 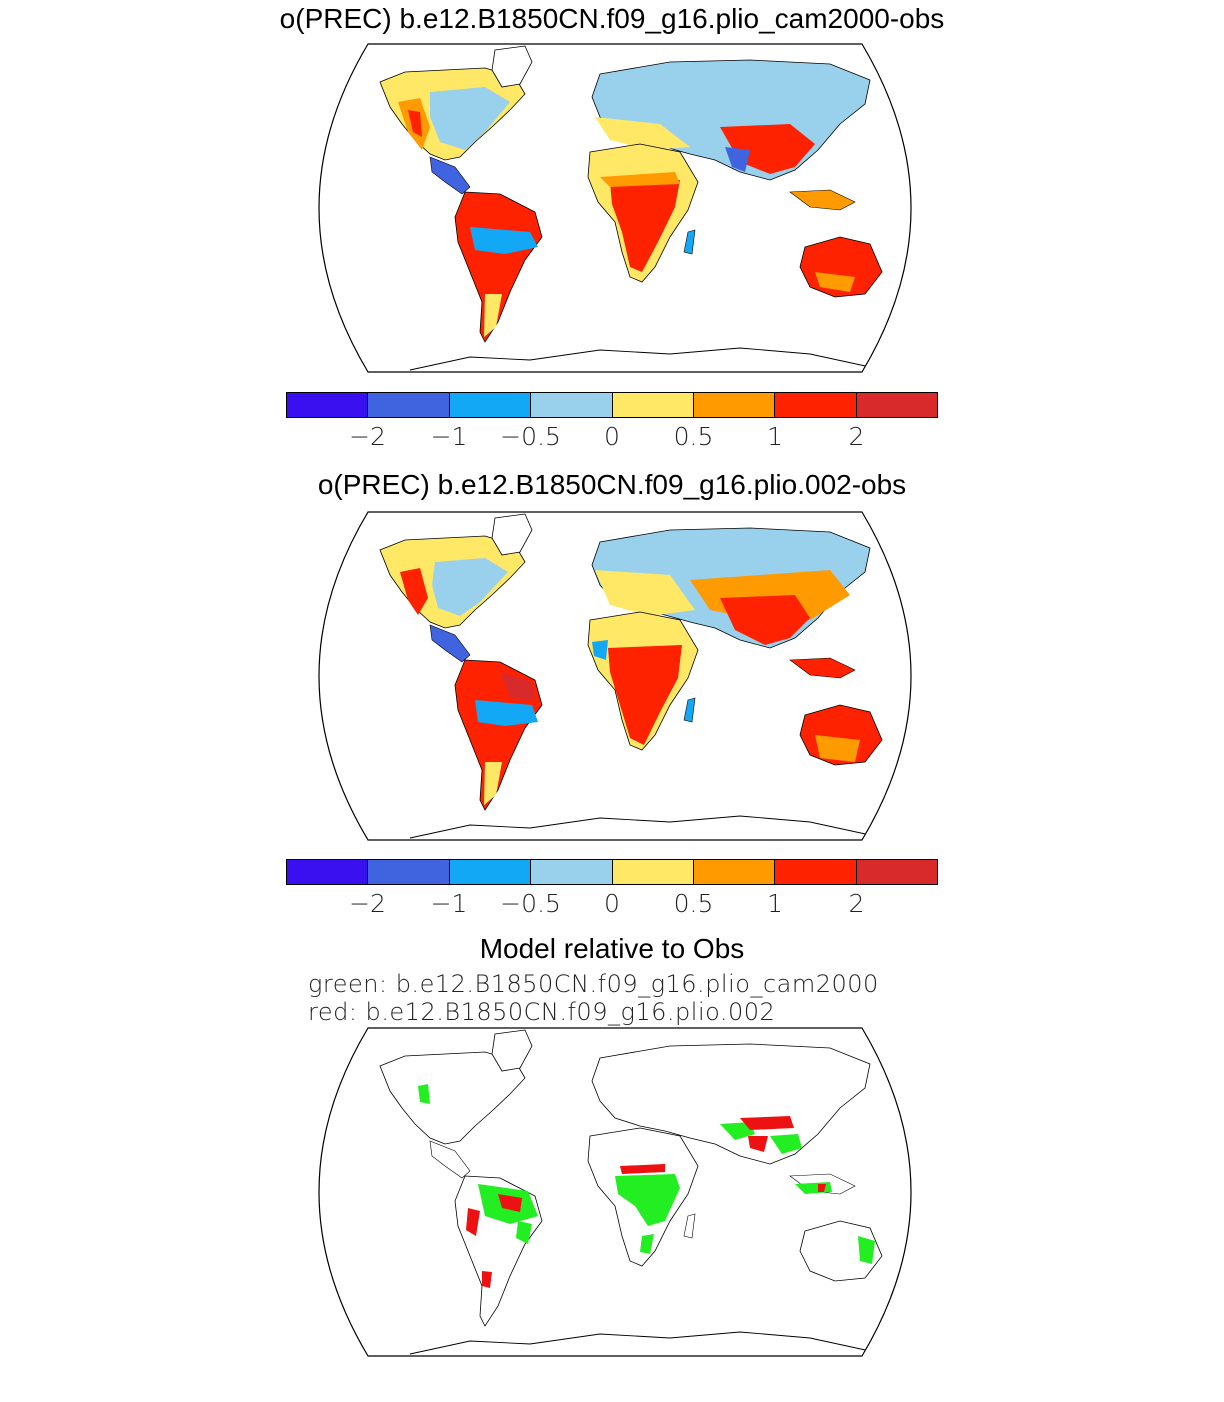 I want to click on red-patches, so click(x=646, y=1202).